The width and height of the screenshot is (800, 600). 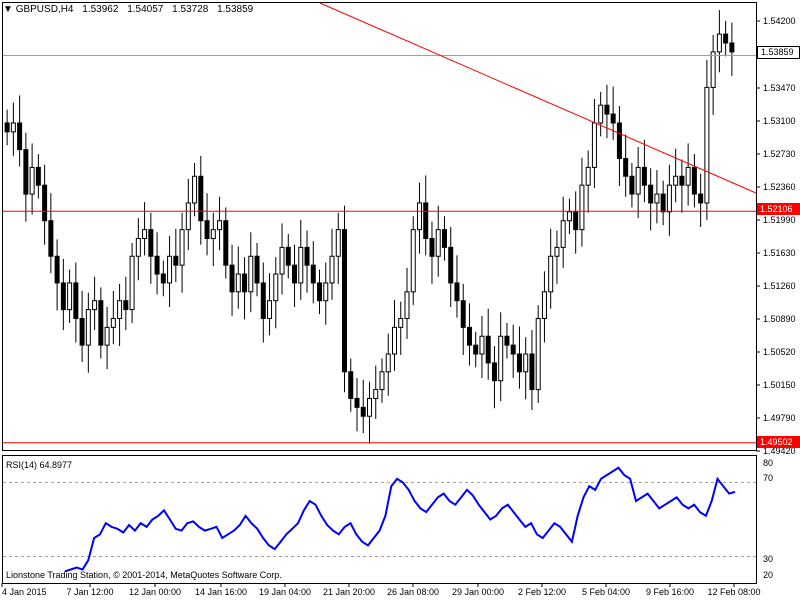 What do you see at coordinates (235, 9) in the screenshot?
I see `close-value: 1.53859` at bounding box center [235, 9].